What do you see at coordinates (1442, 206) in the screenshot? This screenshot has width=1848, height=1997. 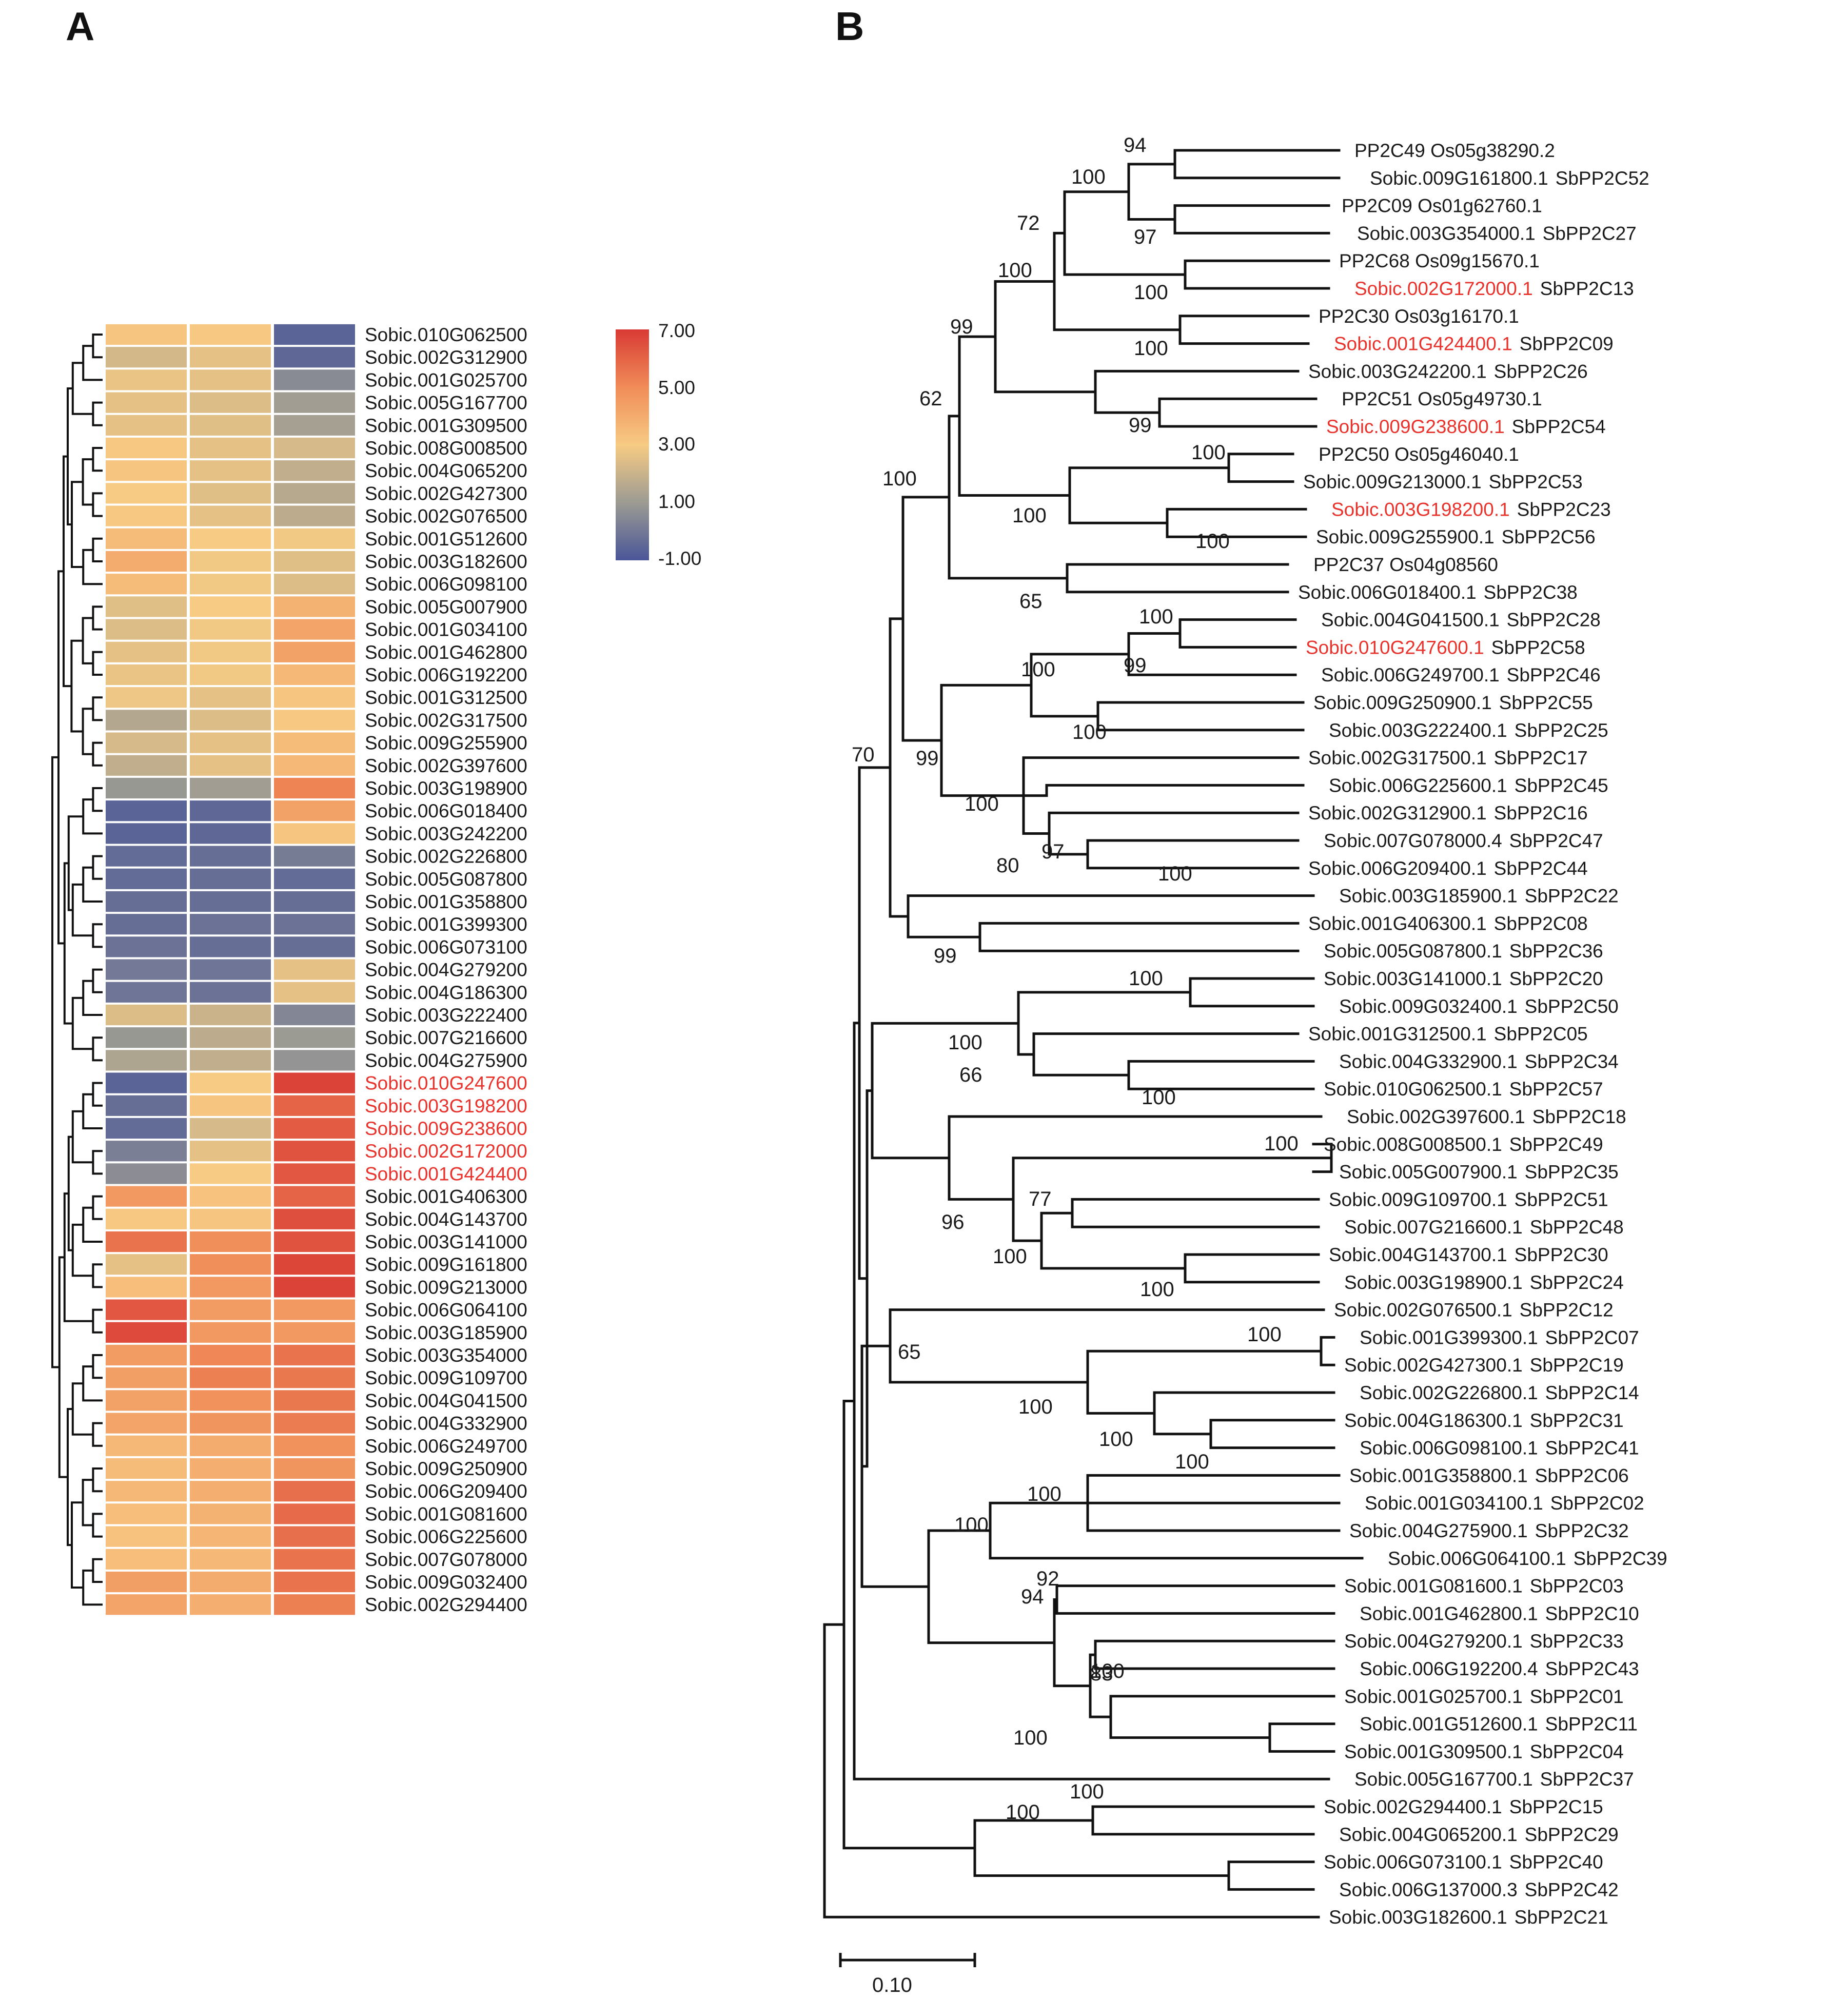 I see `tree-tip-label: PP2C09 Os01g62760.1` at bounding box center [1442, 206].